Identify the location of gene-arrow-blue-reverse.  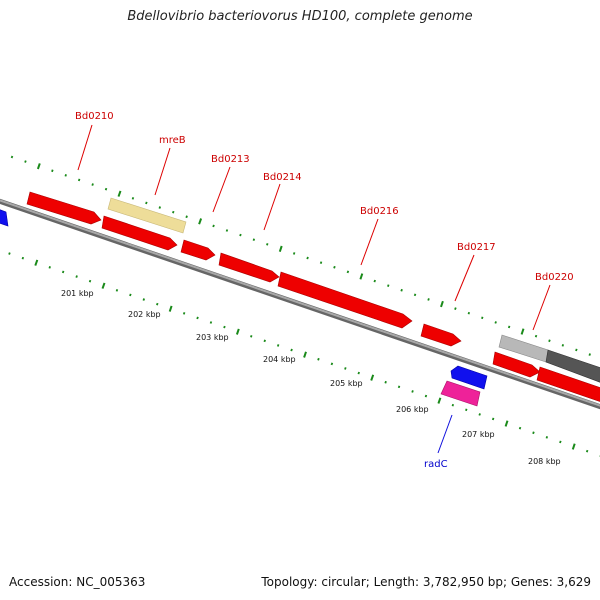
(469, 377).